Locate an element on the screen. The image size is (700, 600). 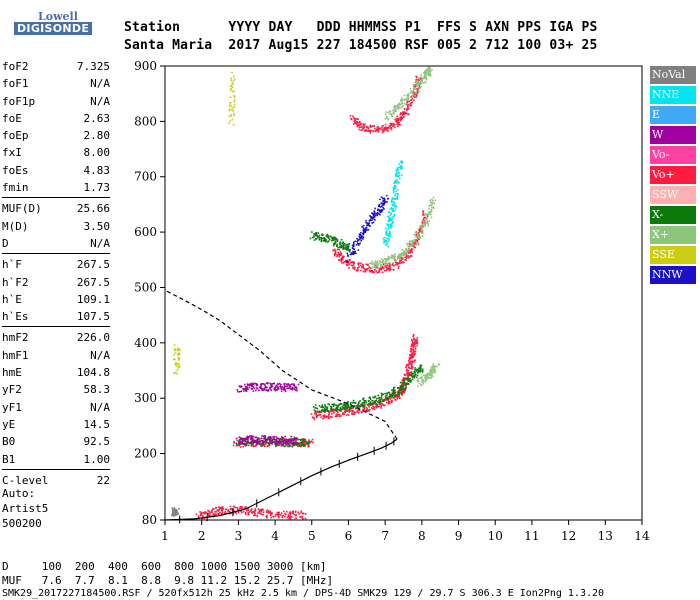
auto-name: Artist5 is located at coordinates (25, 508).